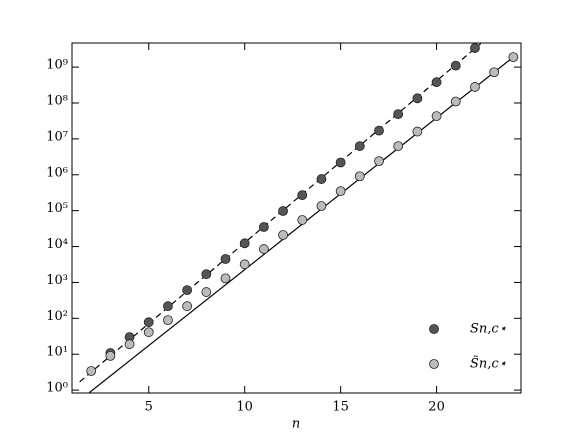 The image size is (581, 436). What do you see at coordinates (57, 101) in the screenshot?
I see `y-tick-label: 10⁸` at bounding box center [57, 101].